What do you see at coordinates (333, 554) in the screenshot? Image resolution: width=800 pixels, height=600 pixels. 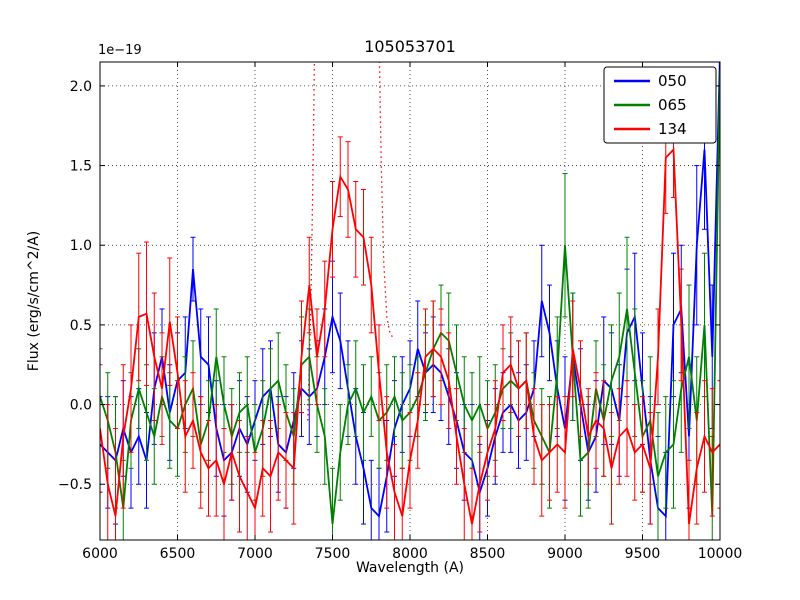 I see `x-tick-label: 7500` at bounding box center [333, 554].